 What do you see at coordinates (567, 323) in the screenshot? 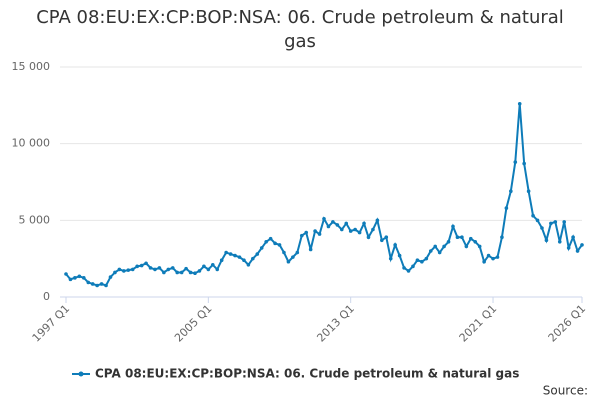
I see `x-tick-label: 2026 Q1` at bounding box center [567, 323].